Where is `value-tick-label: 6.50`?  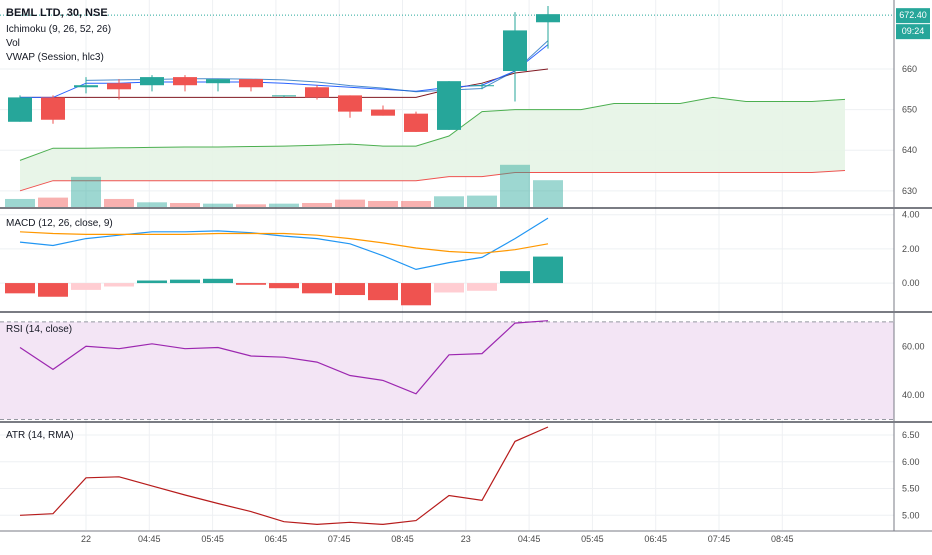 value-tick-label: 6.50 is located at coordinates (911, 435).